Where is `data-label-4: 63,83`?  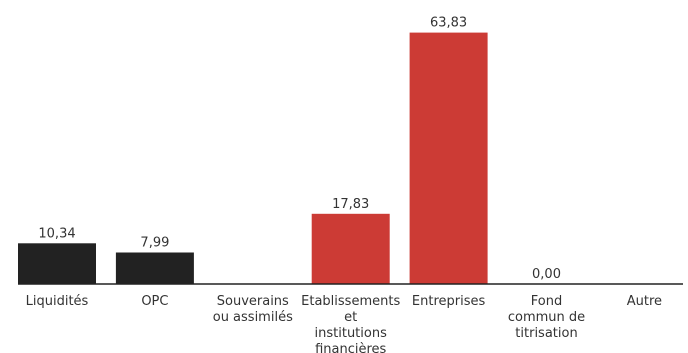
data-label-4: 63,83 is located at coordinates (448, 23).